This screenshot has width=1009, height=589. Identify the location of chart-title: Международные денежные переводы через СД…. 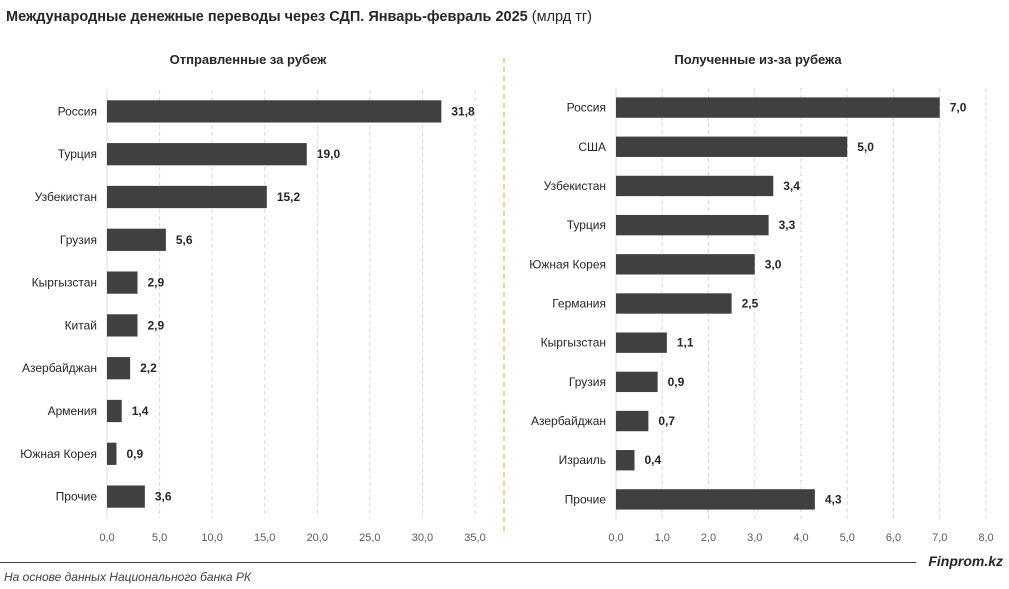
(299, 17).